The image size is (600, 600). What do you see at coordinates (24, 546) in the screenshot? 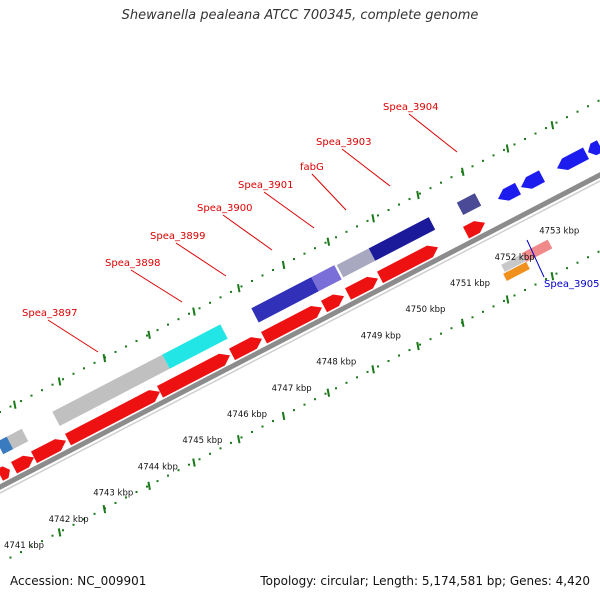
I see `ruler-label: 4741 kbp` at bounding box center [24, 546].